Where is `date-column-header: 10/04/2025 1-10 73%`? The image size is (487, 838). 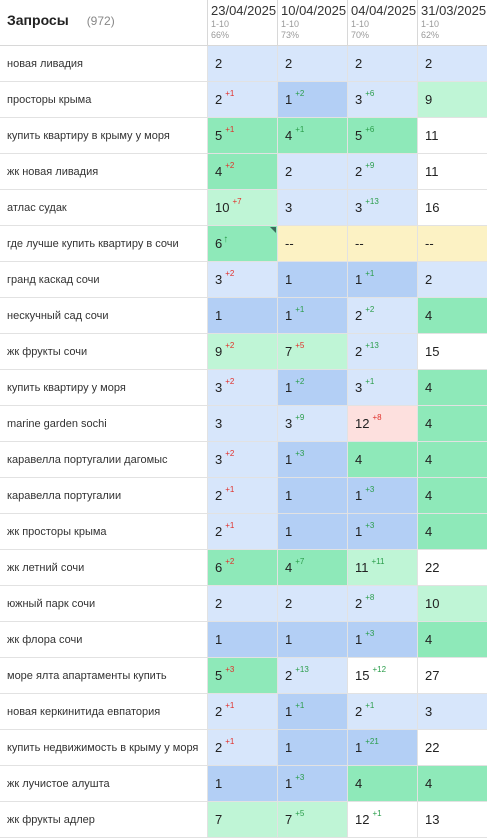 date-column-header: 10/04/2025 1-10 73% is located at coordinates (312, 22).